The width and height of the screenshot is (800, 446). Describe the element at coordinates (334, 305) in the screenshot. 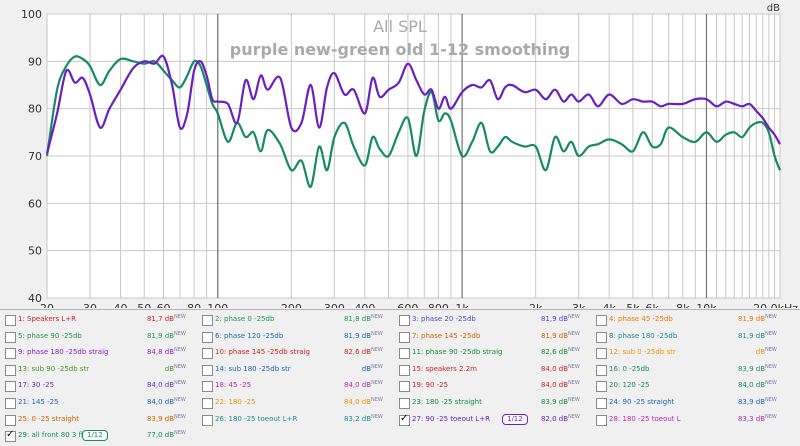

I see `x-tick-label: 300` at that location.